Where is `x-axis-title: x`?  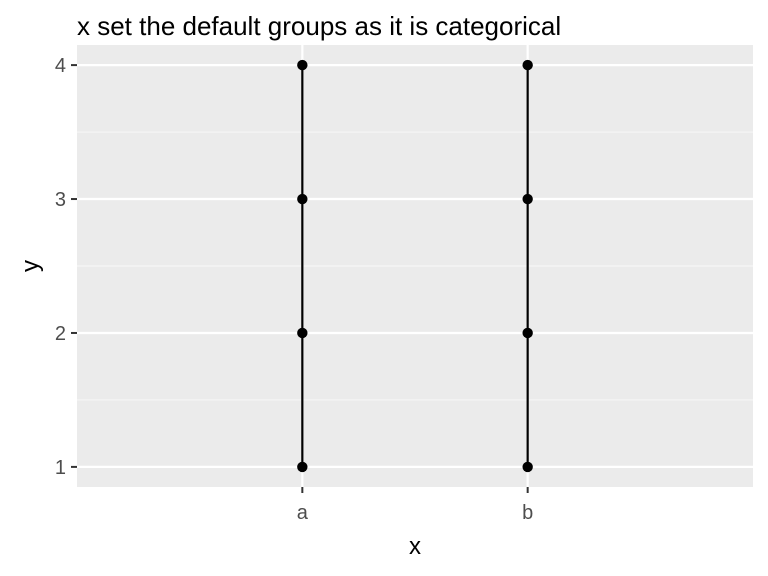
x-axis-title: x is located at coordinates (415, 546).